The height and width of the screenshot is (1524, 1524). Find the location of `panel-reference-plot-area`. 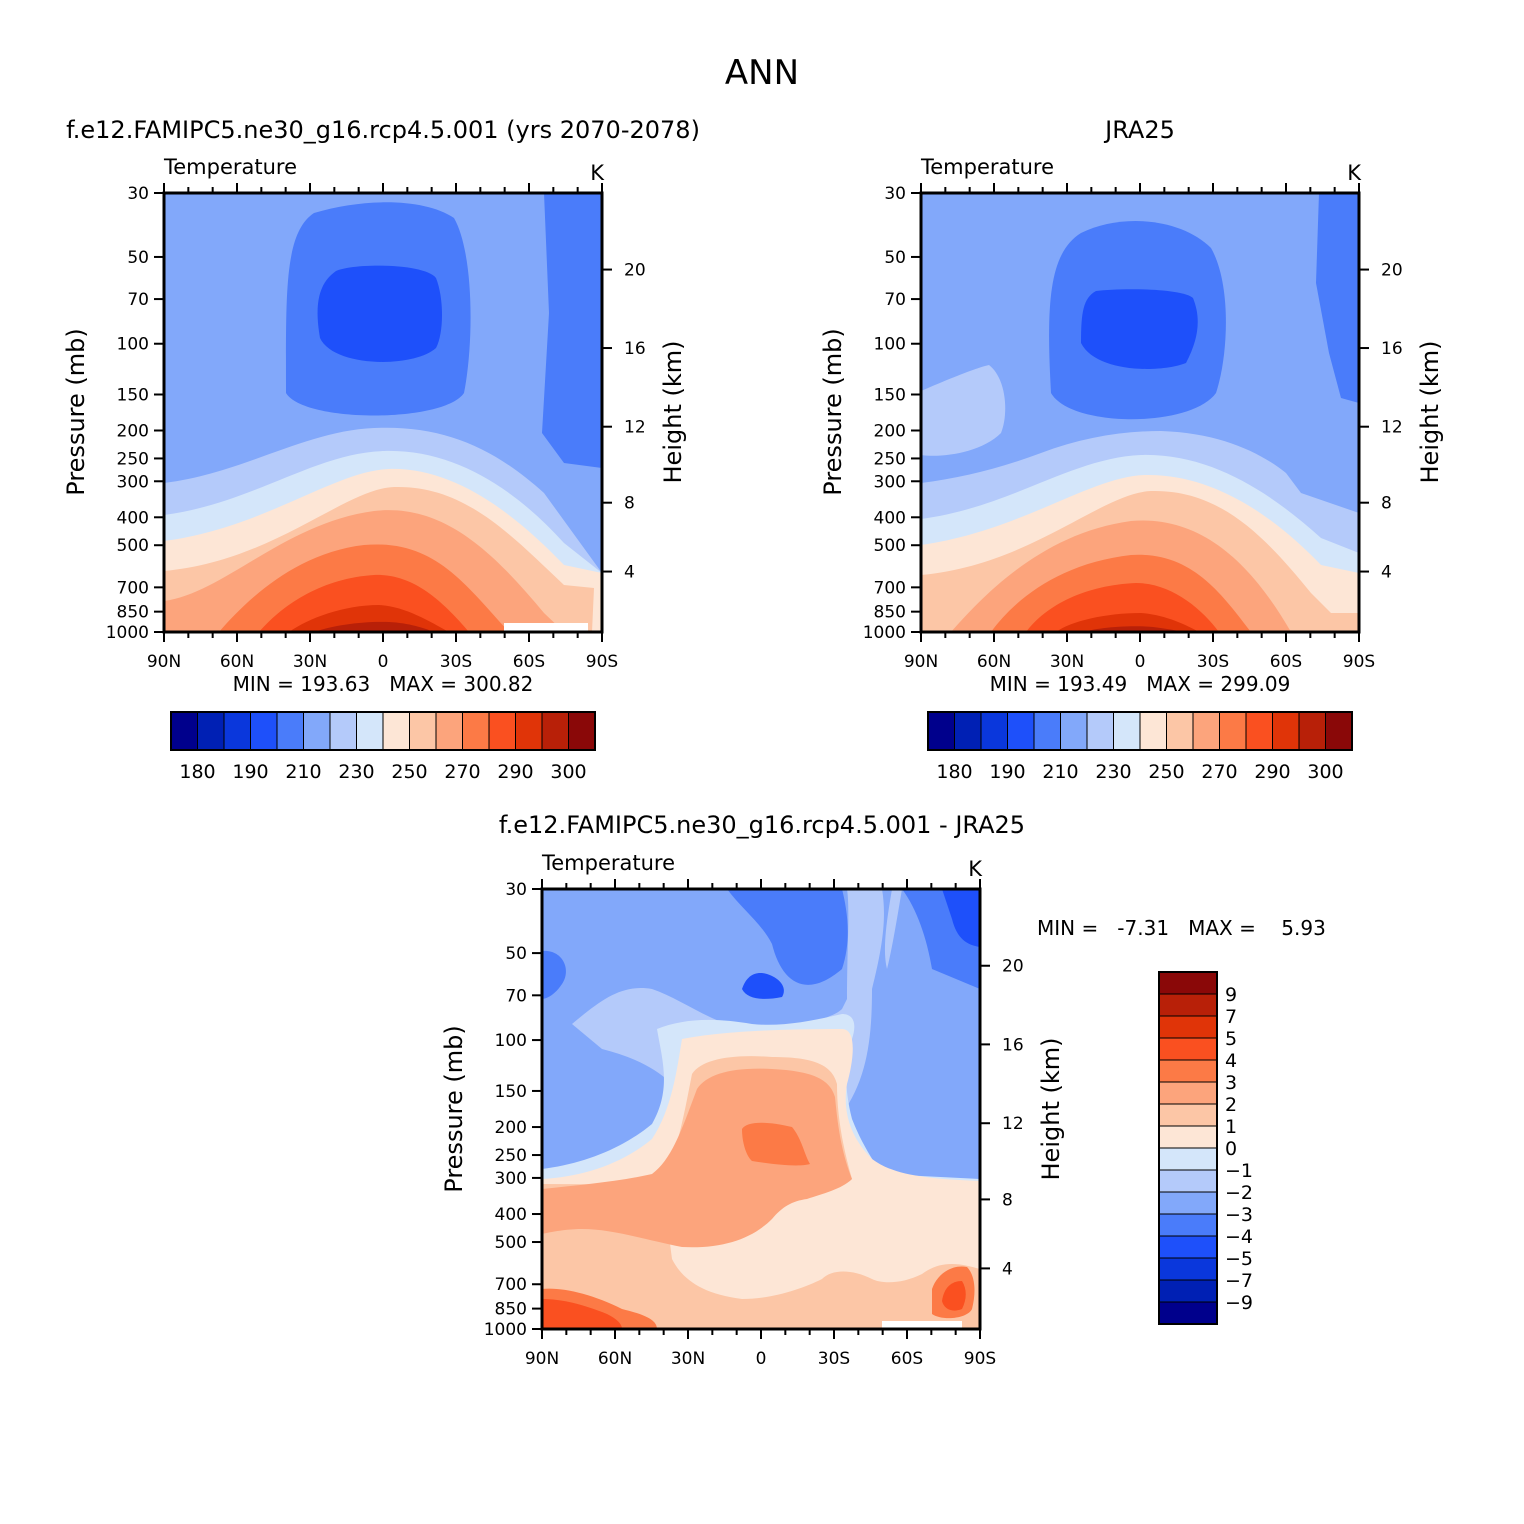

panel-reference-plot-area is located at coordinates (1140, 412).